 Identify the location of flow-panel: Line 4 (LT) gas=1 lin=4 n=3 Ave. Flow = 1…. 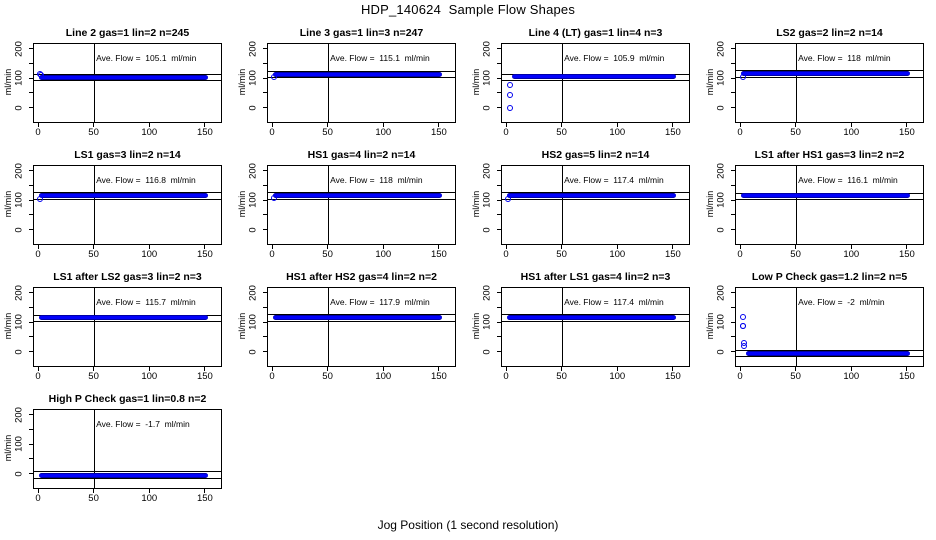
(585, 83).